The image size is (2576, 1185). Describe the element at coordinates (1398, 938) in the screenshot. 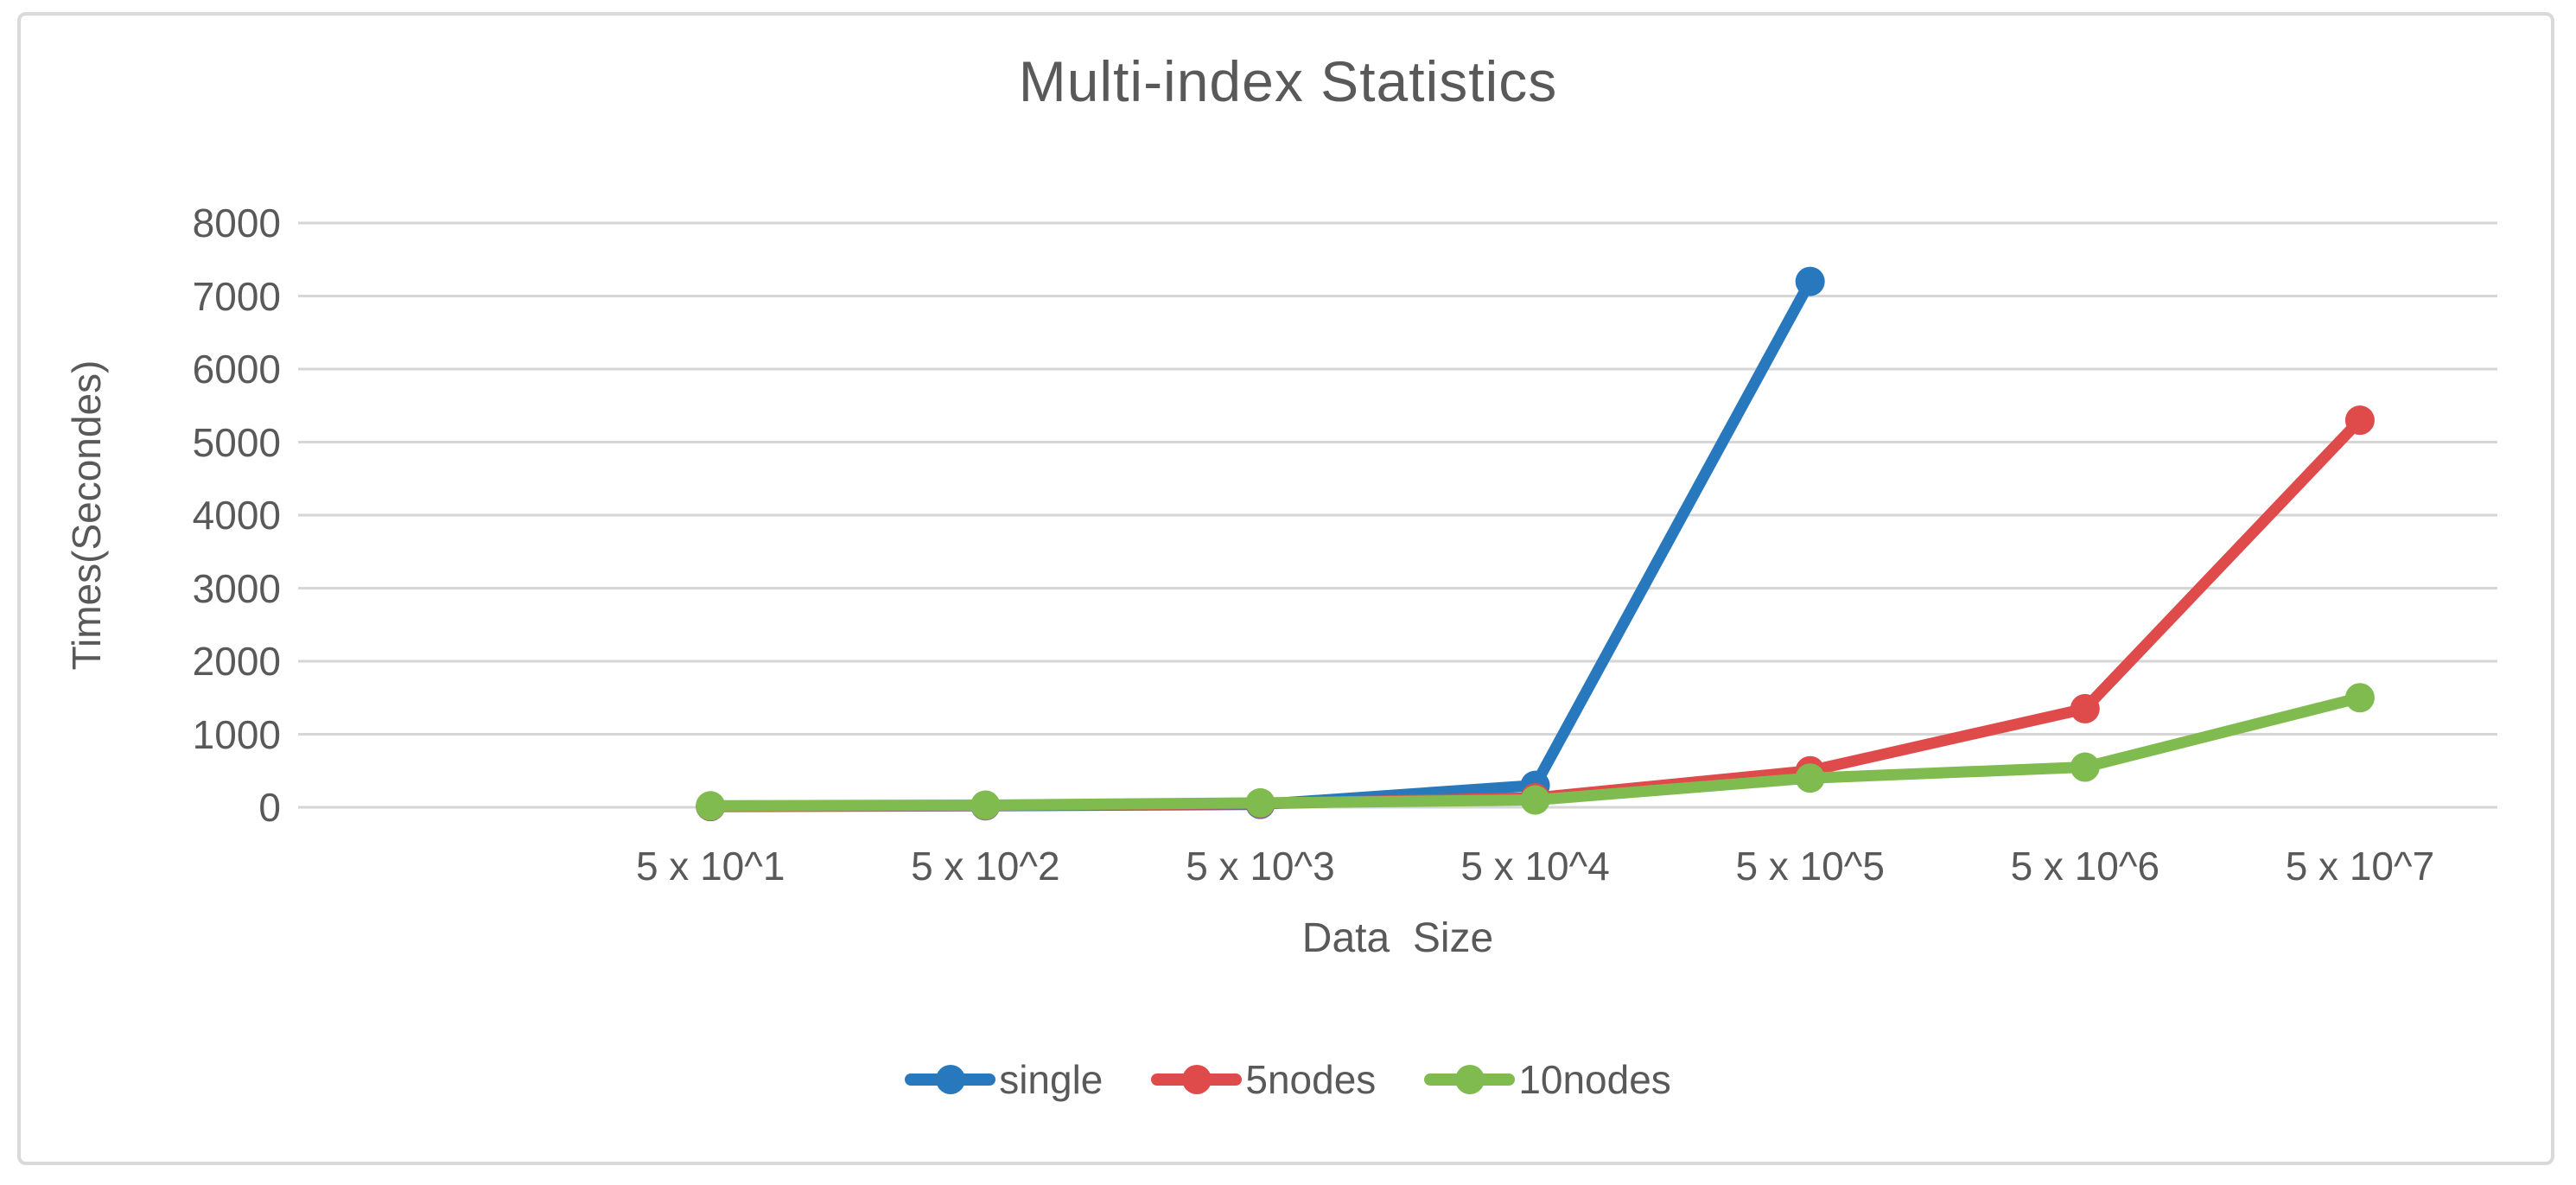

I see `x-axis-title: Data Size` at that location.